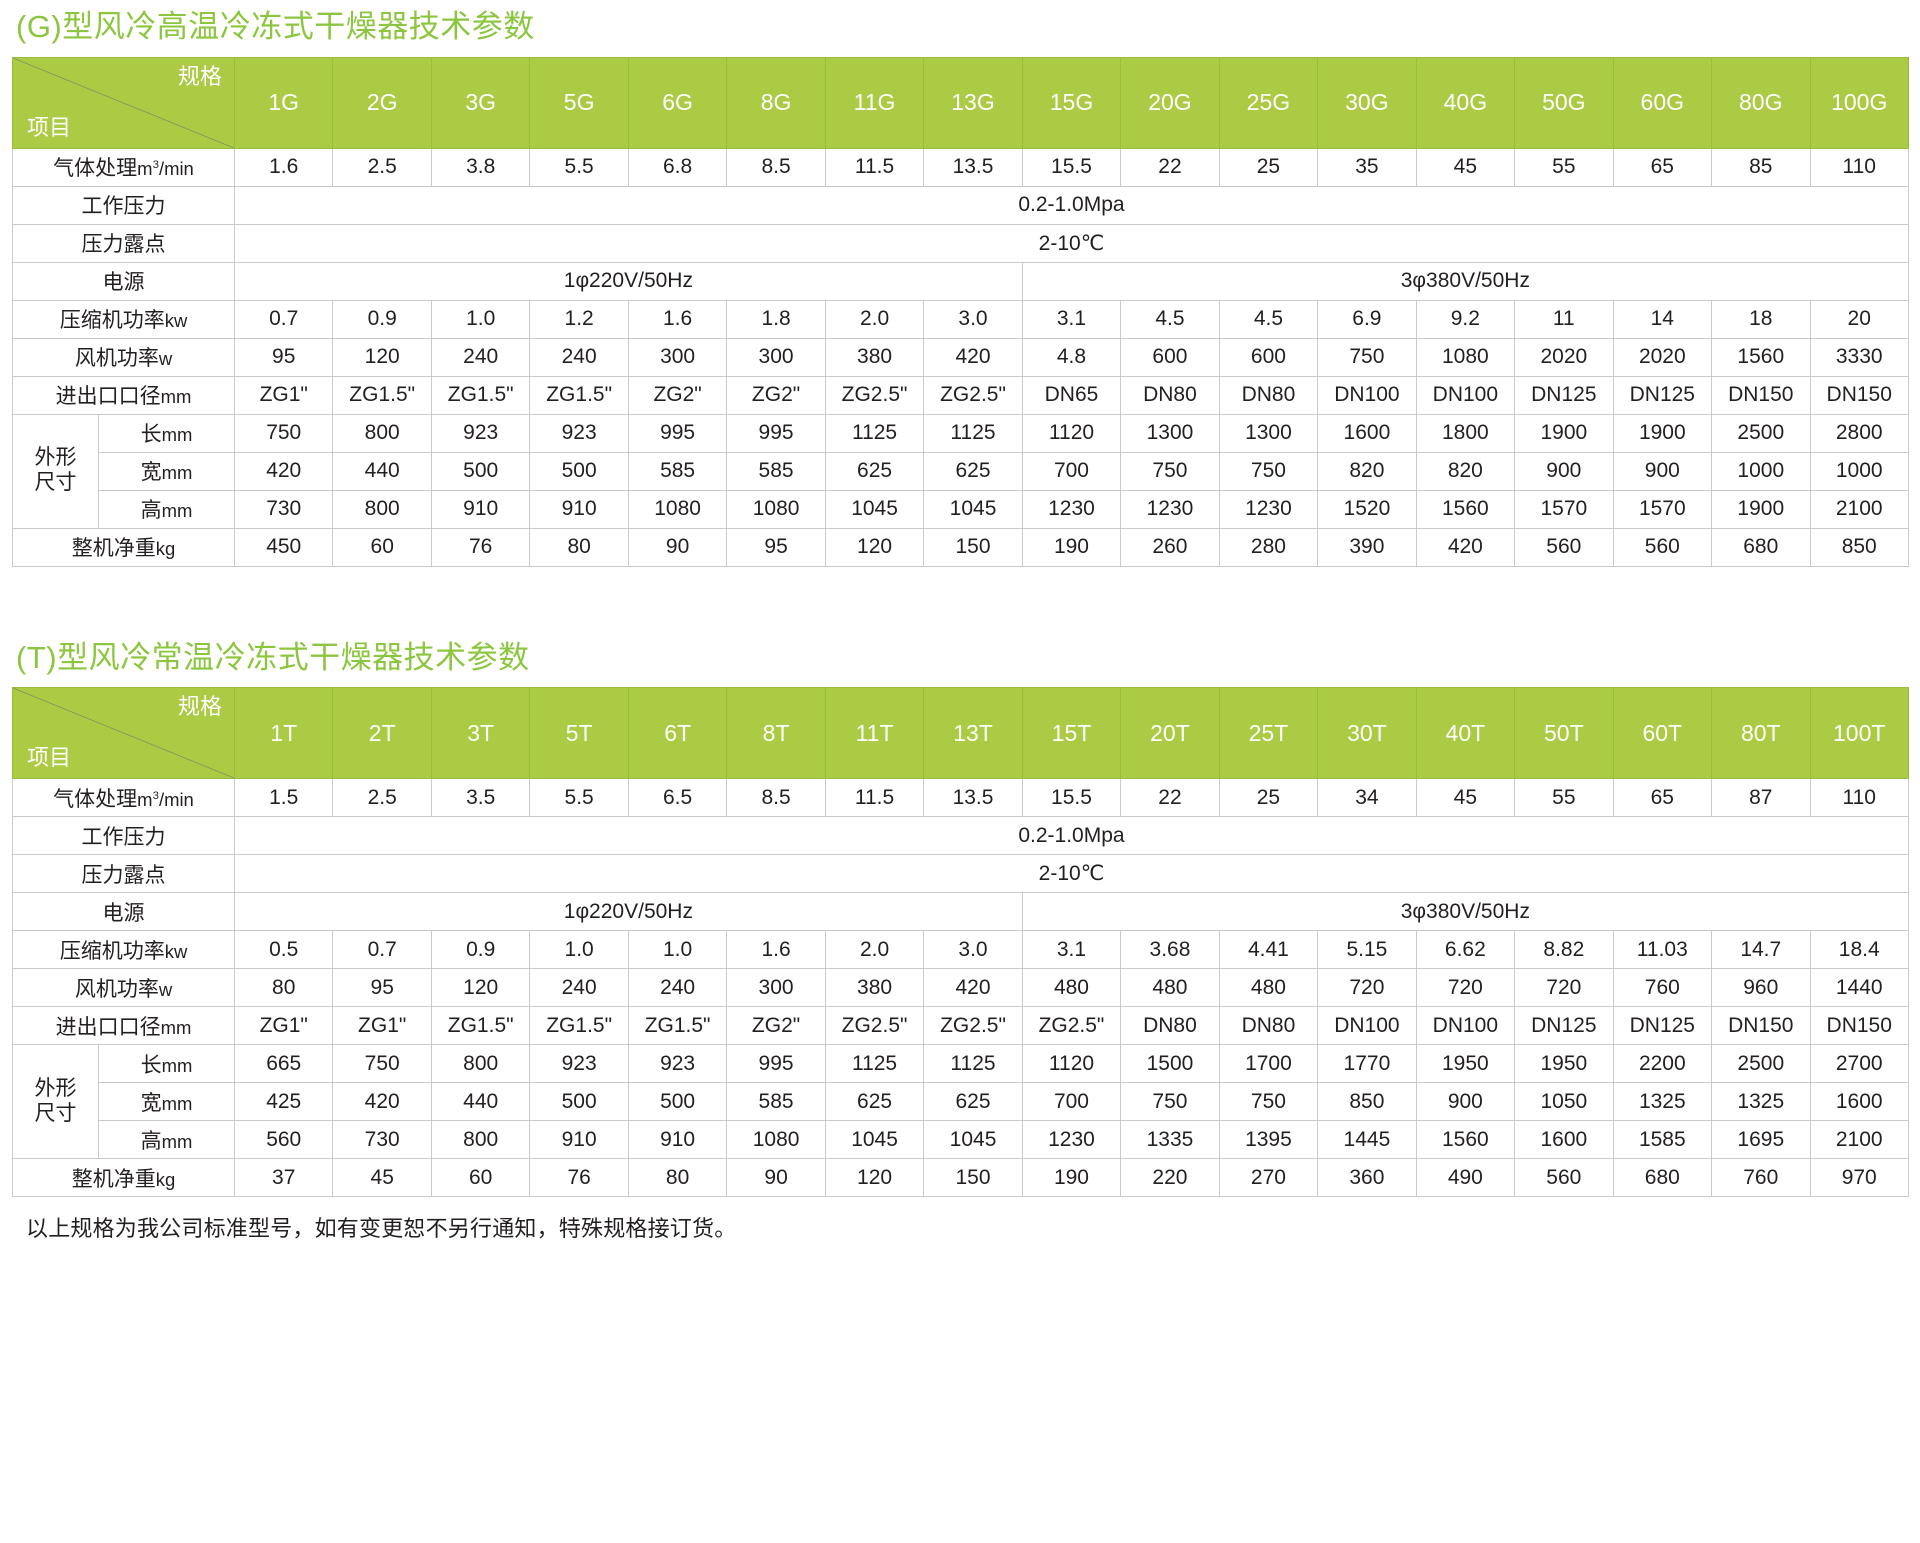  Describe the element at coordinates (1465, 433) in the screenshot. I see `cell-dimension-1-40g: 1800` at that location.